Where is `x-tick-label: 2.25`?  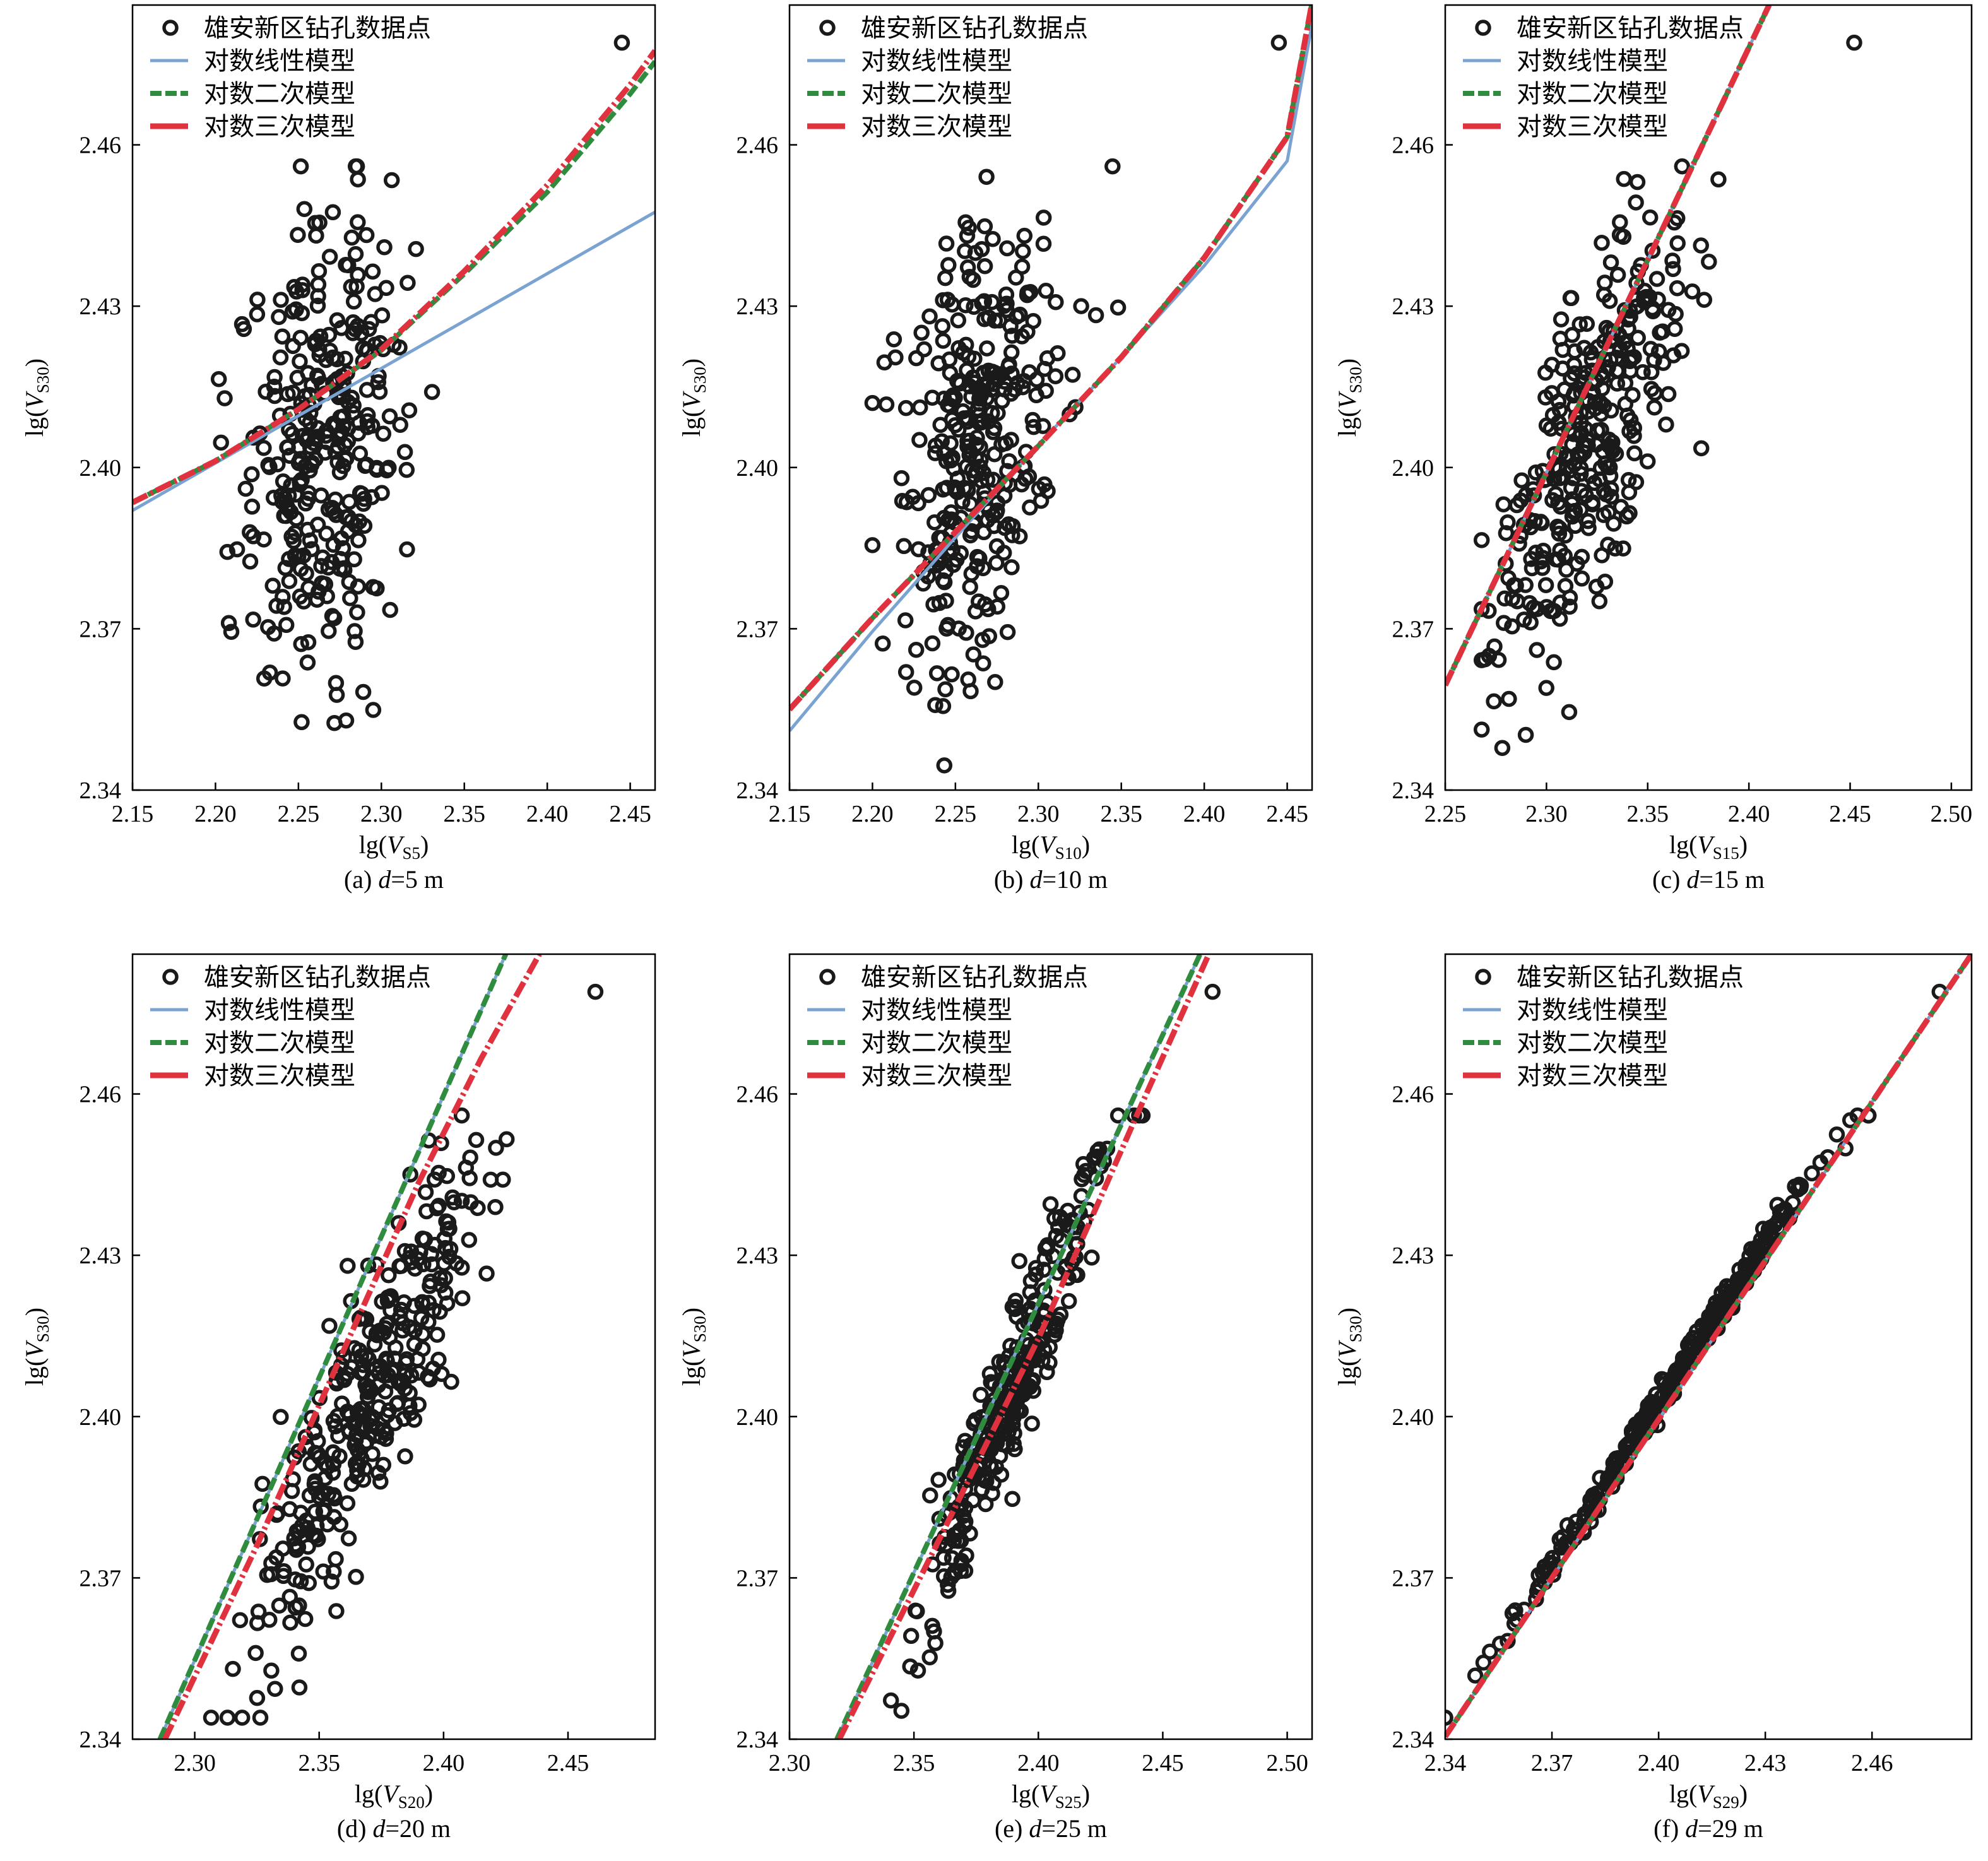 x-tick-label: 2.25 is located at coordinates (956, 814).